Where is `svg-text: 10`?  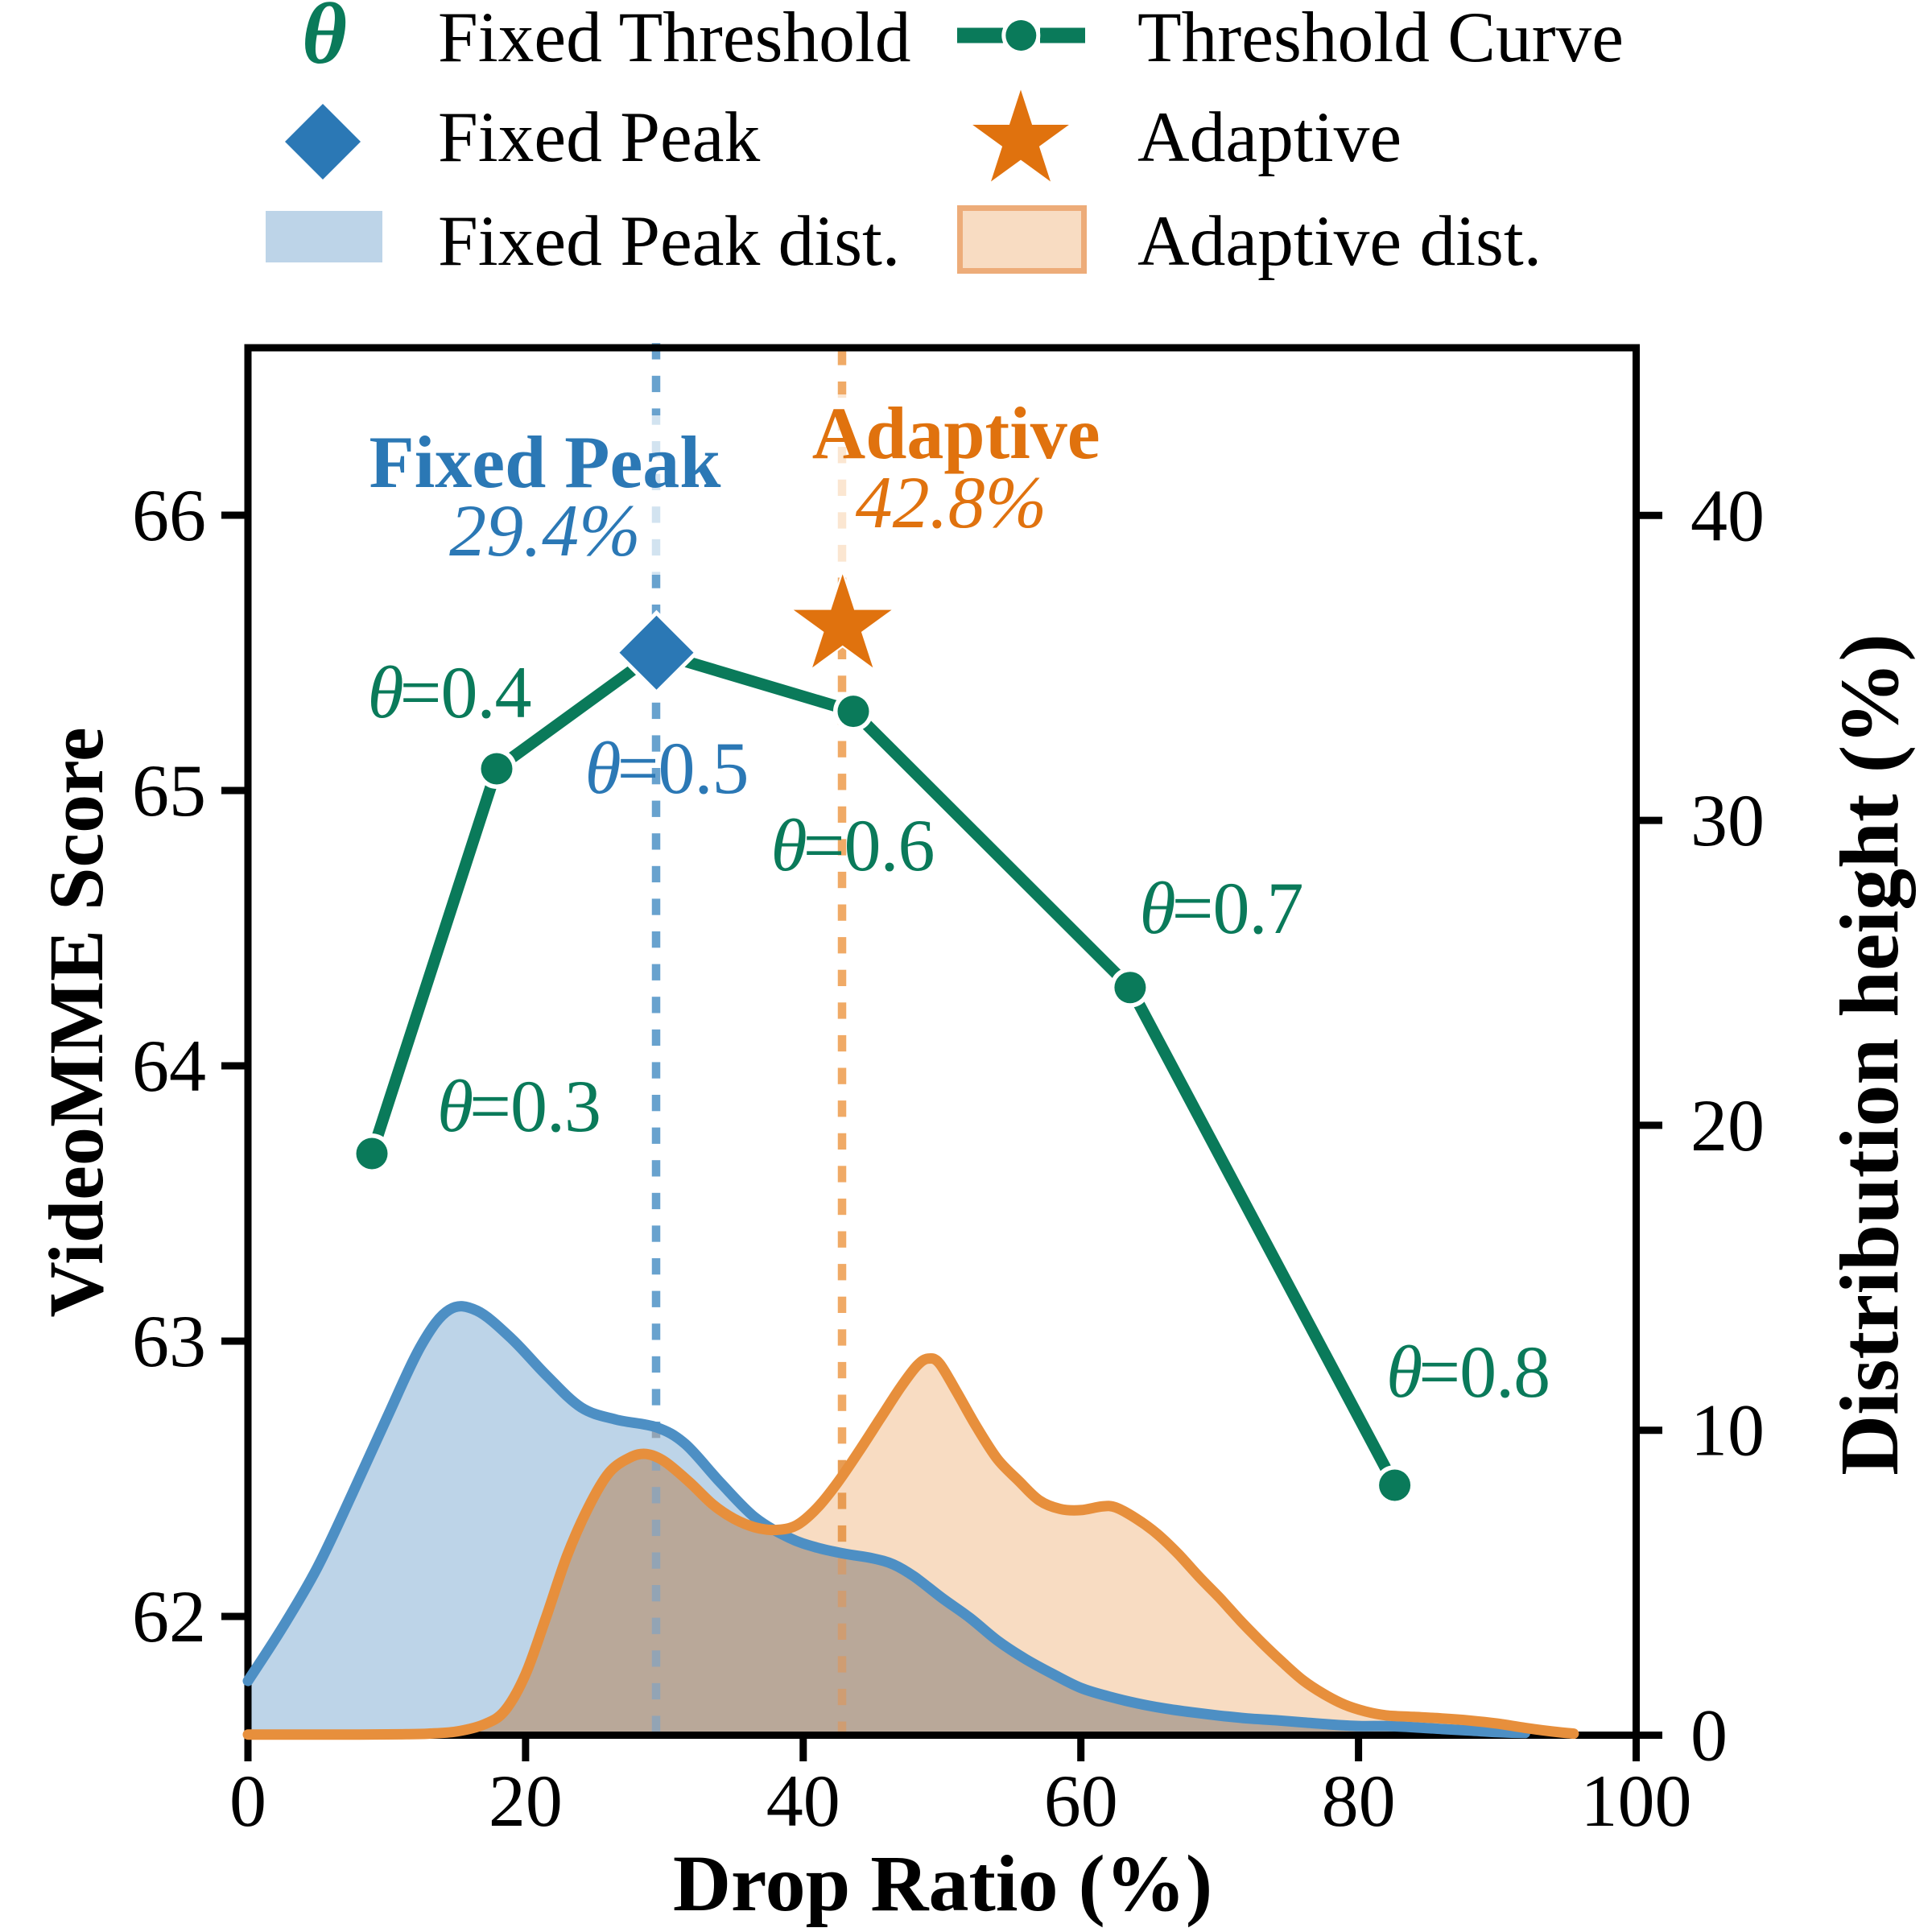
svg-text: 10 is located at coordinates (1727, 1430).